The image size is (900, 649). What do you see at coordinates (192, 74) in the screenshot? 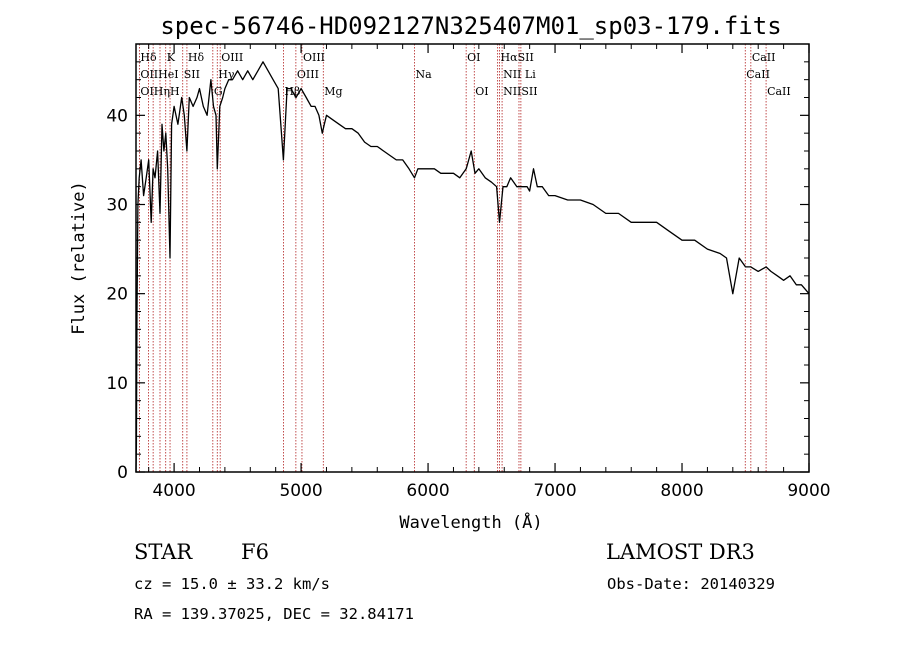
I see `line-label-9: SII` at bounding box center [192, 74].